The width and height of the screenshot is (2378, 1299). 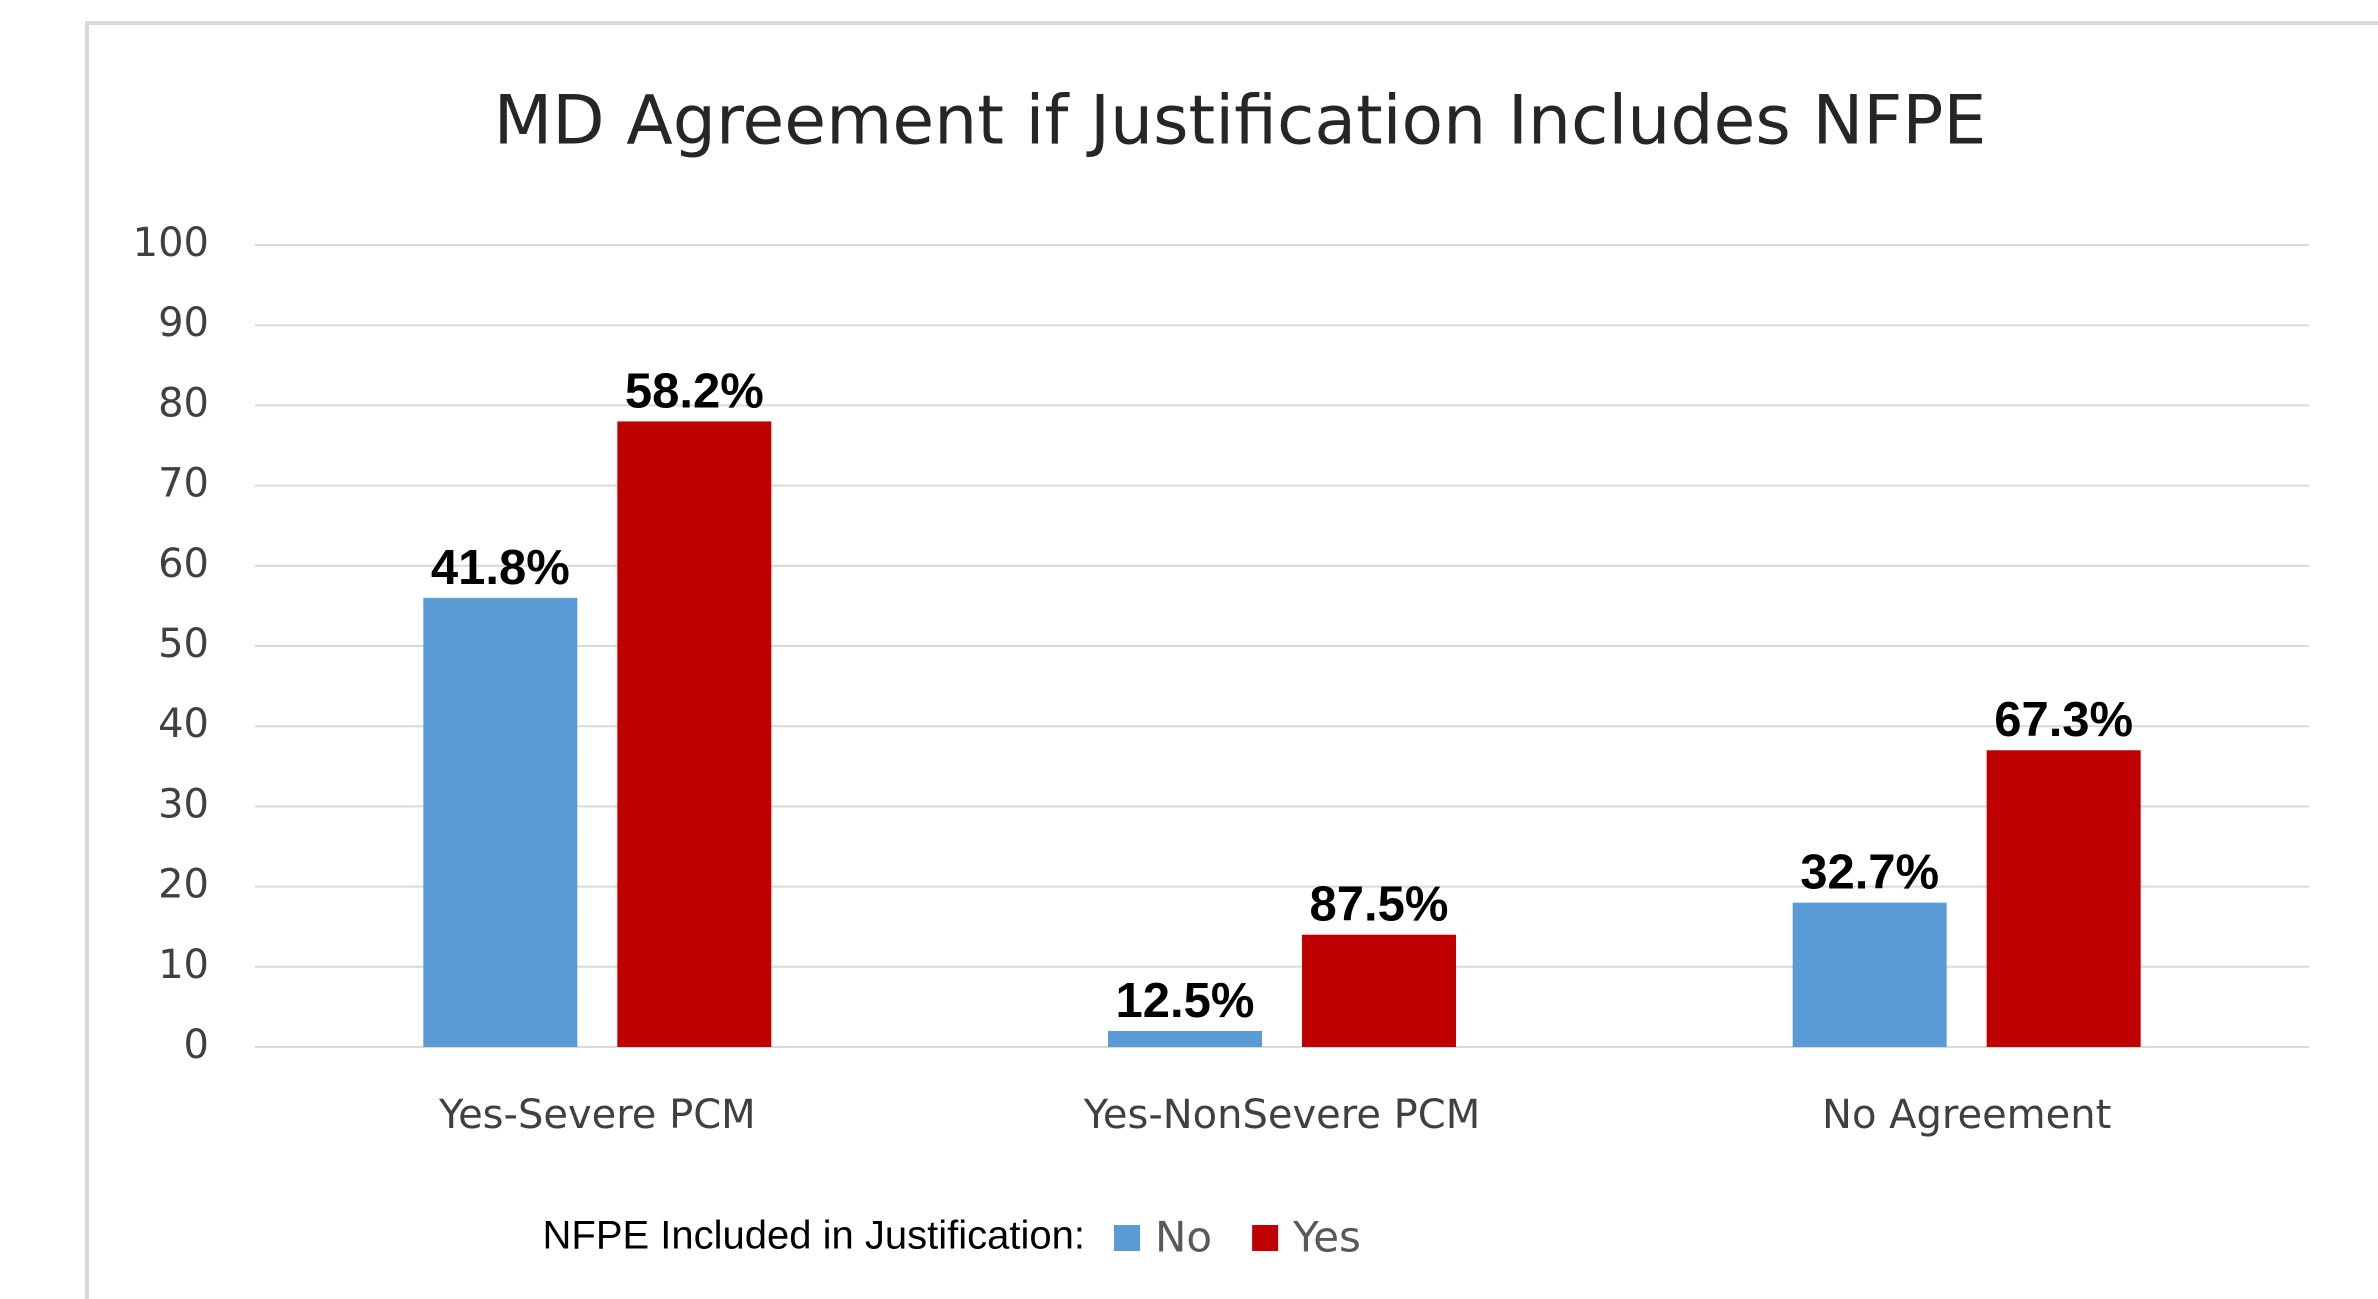 I want to click on y-tick-label: 30, so click(x=183, y=804).